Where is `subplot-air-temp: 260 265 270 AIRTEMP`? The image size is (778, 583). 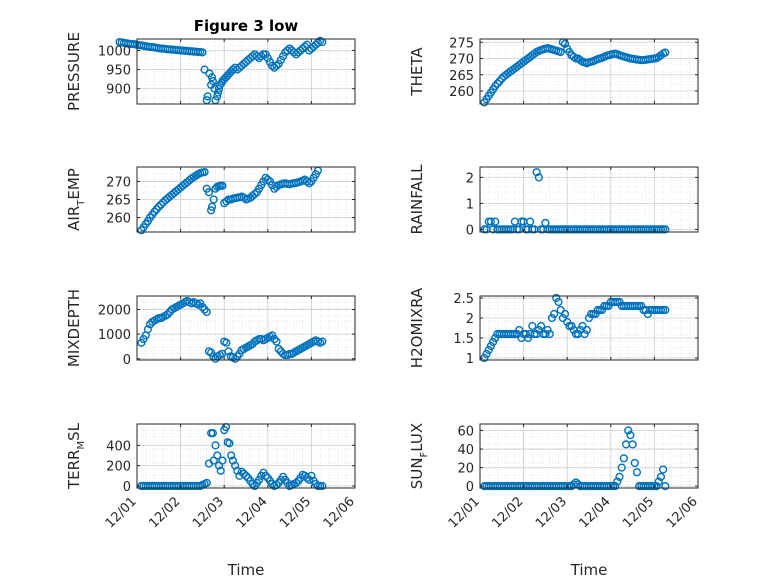
subplot-air-temp: 260 265 270 AIRTEMP is located at coordinates (210, 200).